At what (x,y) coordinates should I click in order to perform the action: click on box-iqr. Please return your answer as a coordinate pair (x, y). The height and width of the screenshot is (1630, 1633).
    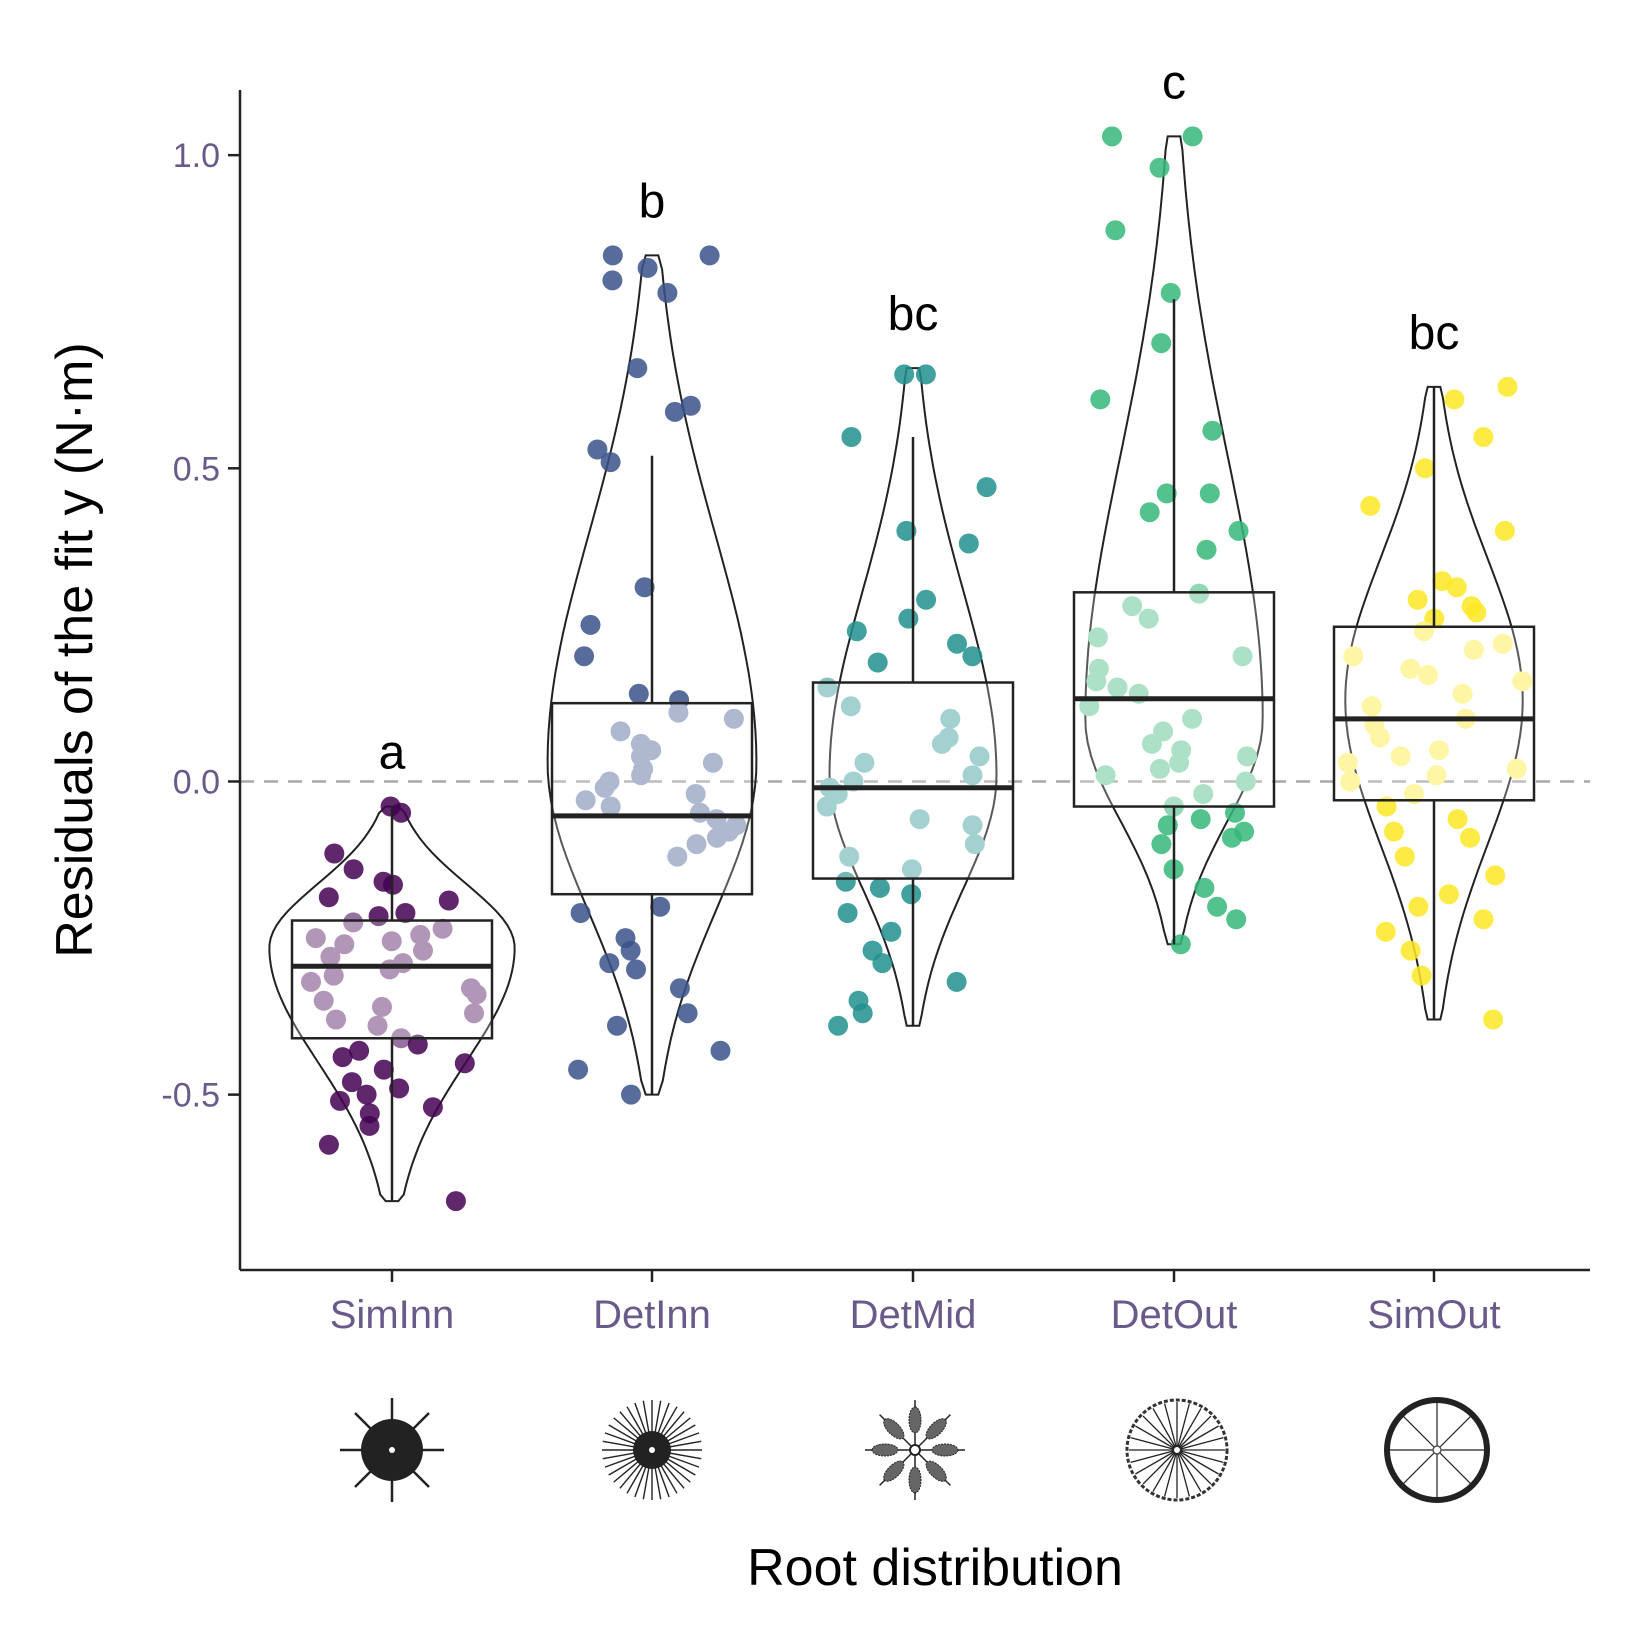
    Looking at the image, I should click on (1434, 713).